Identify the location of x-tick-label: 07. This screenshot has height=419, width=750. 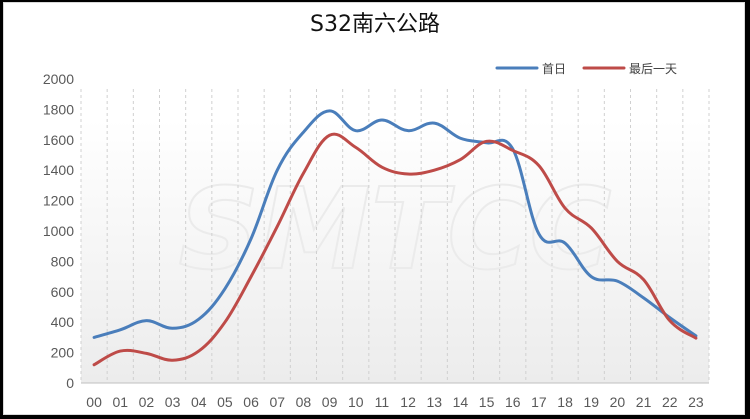
(277, 402).